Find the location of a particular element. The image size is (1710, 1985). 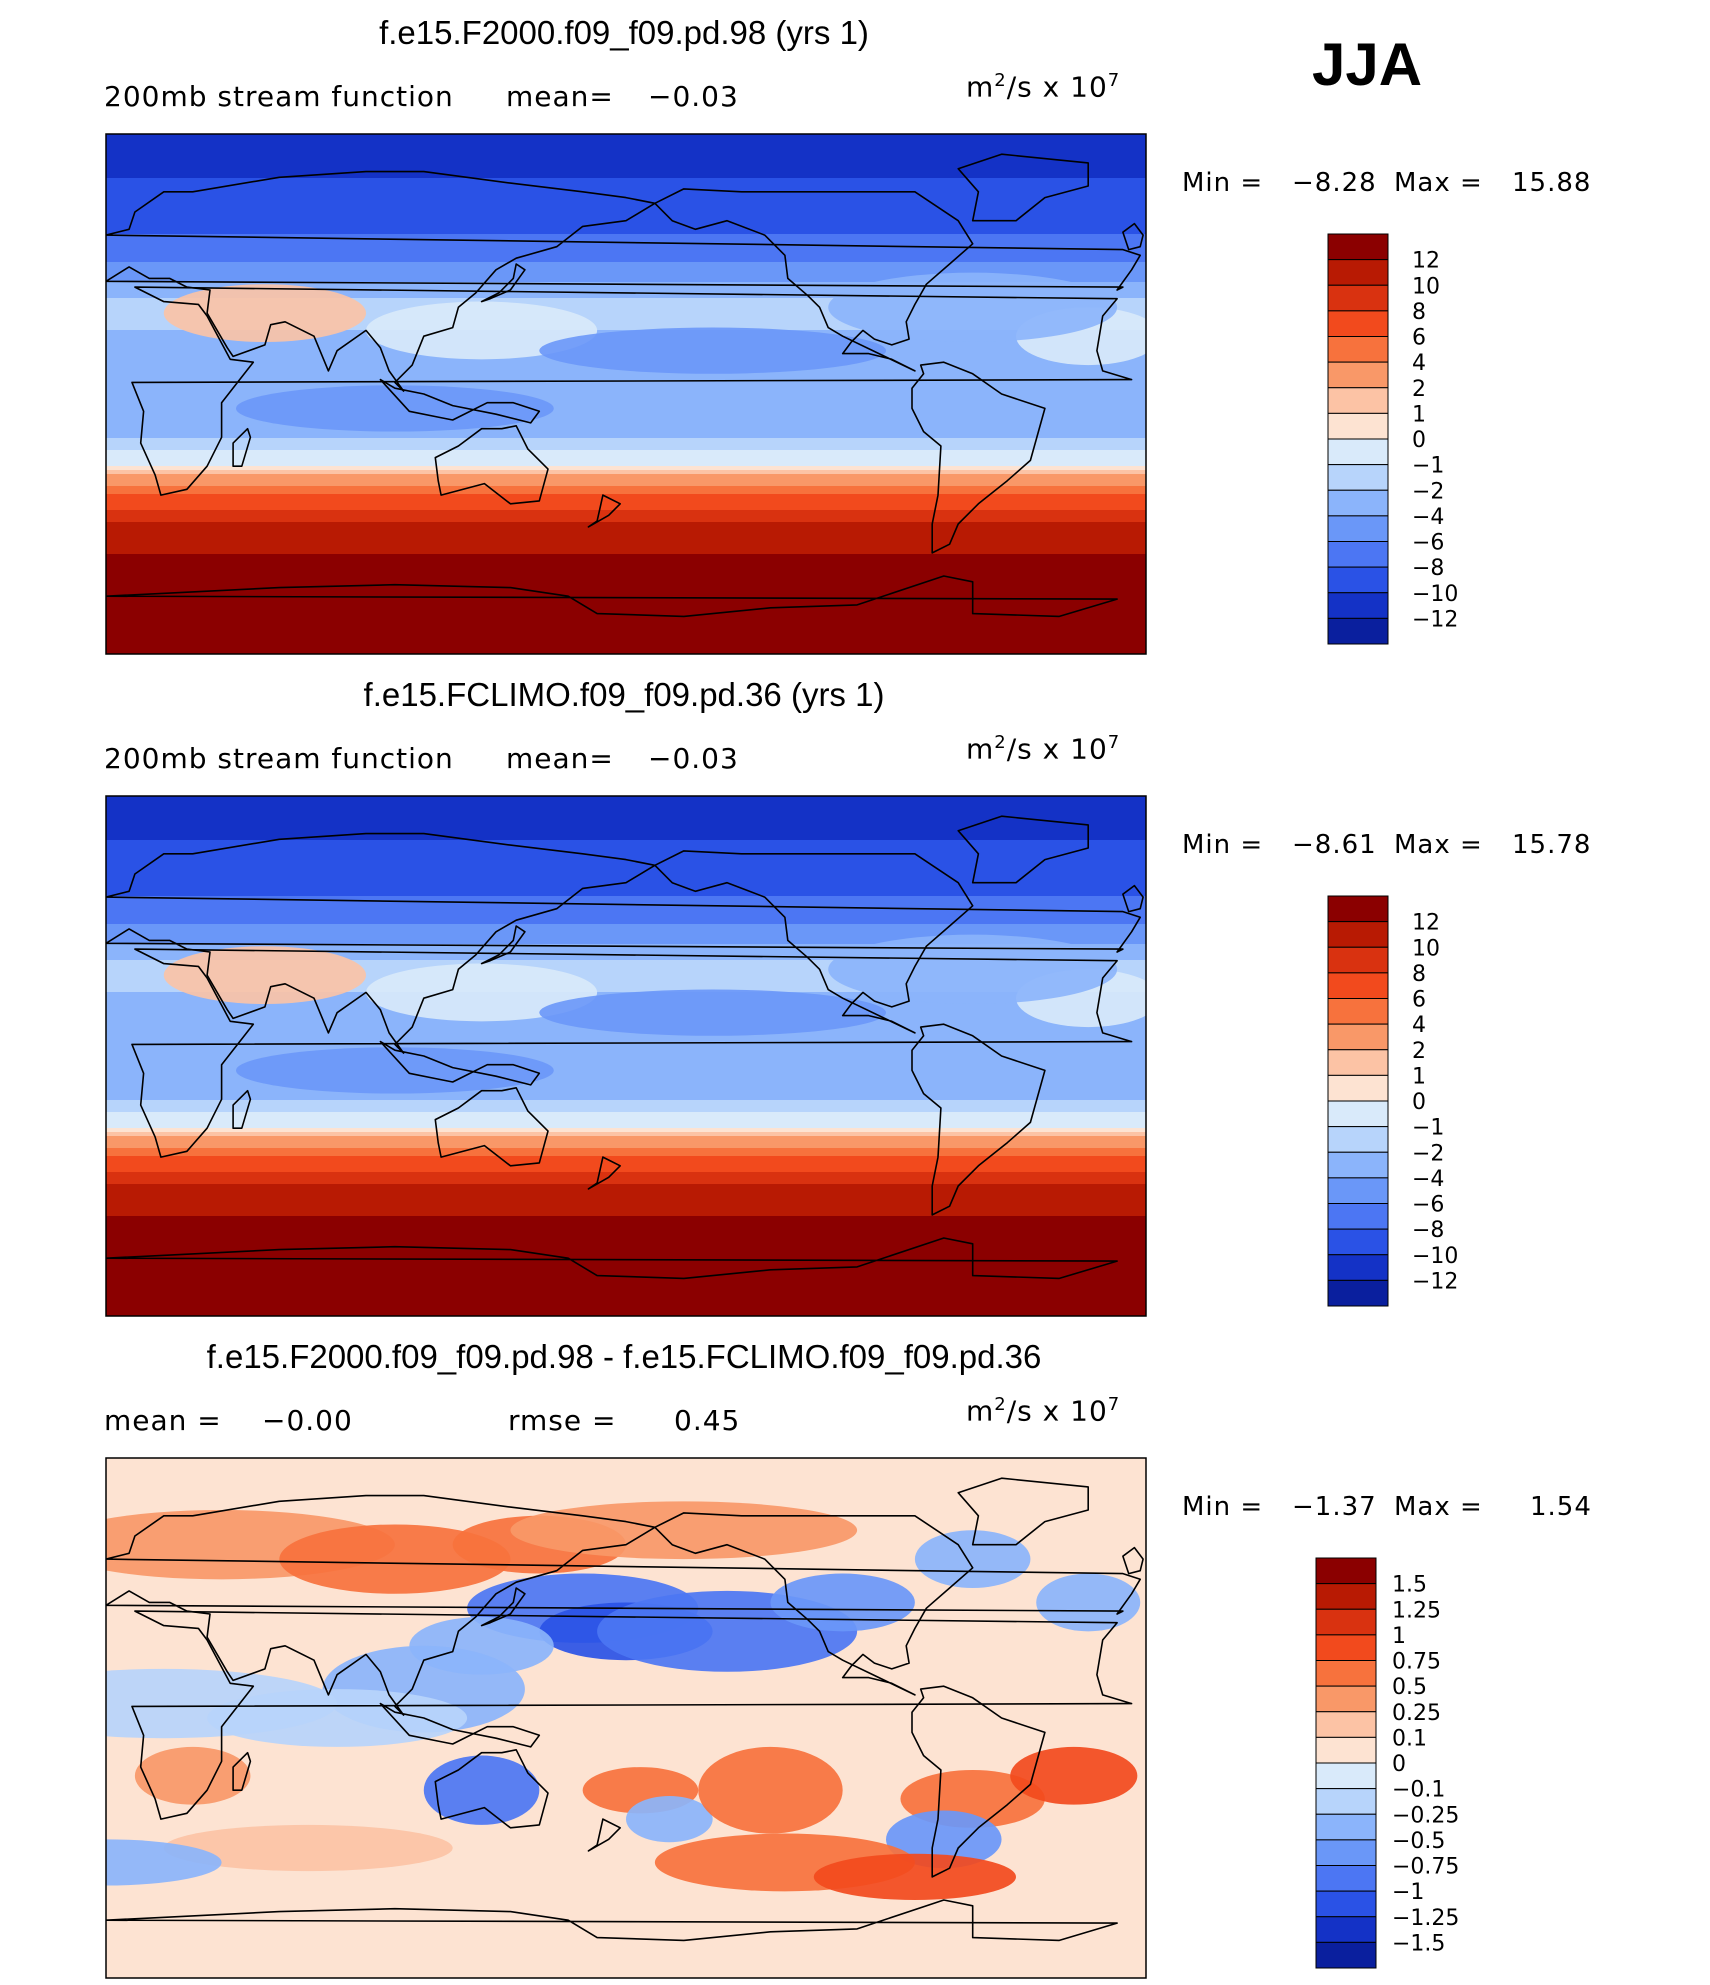

season-label: JJA is located at coordinates (1367, 64).